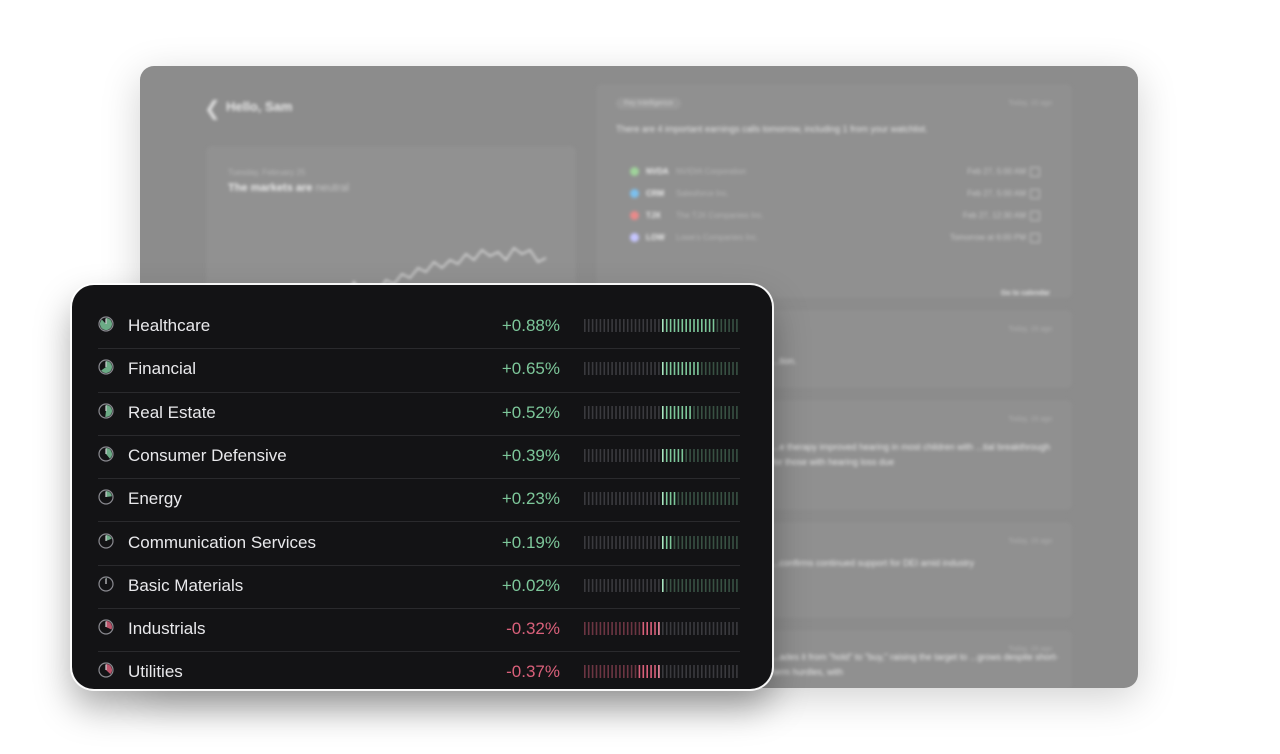 This screenshot has width=1280, height=754. What do you see at coordinates (634, 171) in the screenshot?
I see `company-logo-icon` at bounding box center [634, 171].